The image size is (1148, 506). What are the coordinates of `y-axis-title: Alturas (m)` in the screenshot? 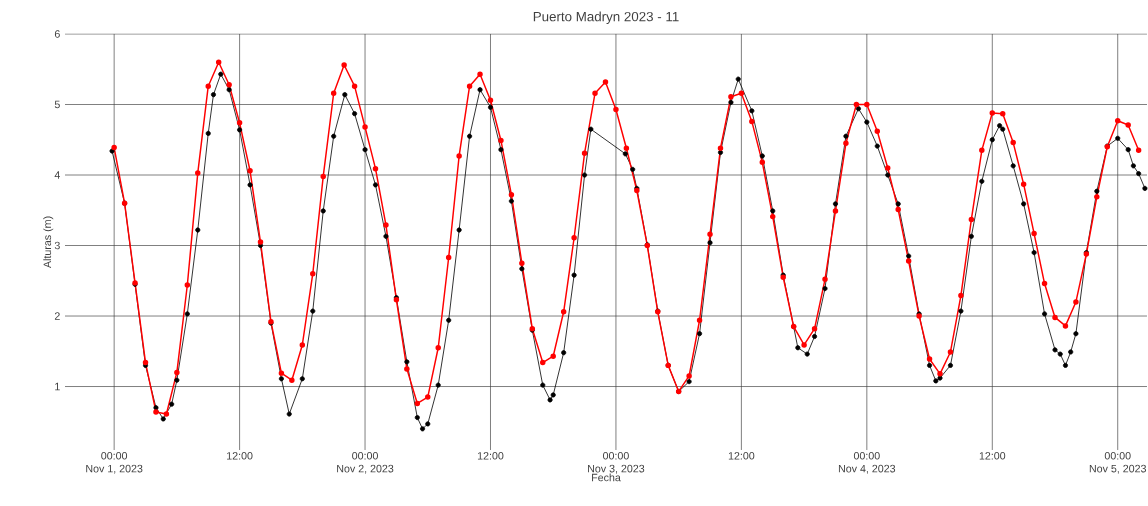 It's located at (48, 242).